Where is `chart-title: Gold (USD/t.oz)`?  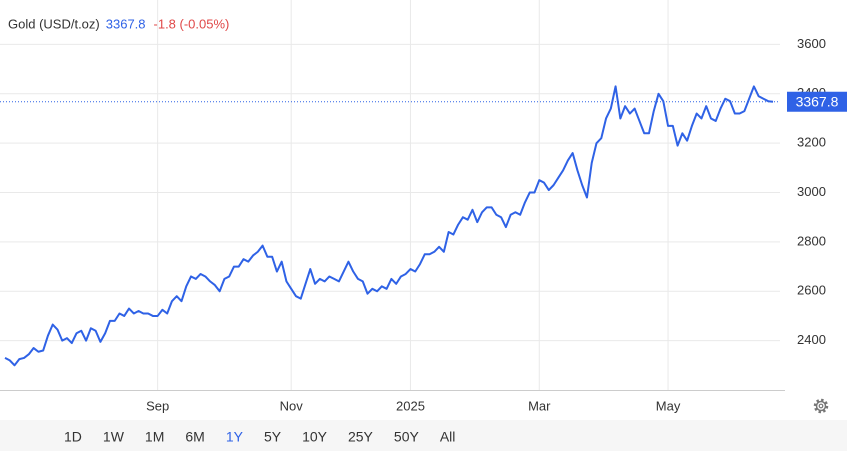 chart-title: Gold (USD/t.oz) is located at coordinates (54, 23).